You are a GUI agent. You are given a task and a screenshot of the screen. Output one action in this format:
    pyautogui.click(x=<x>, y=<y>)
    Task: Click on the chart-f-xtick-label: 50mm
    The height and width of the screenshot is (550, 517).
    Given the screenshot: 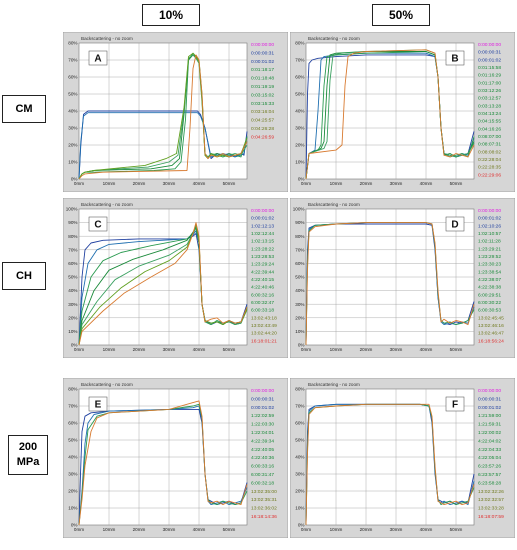 What is the action you would take?
    pyautogui.click(x=456, y=529)
    